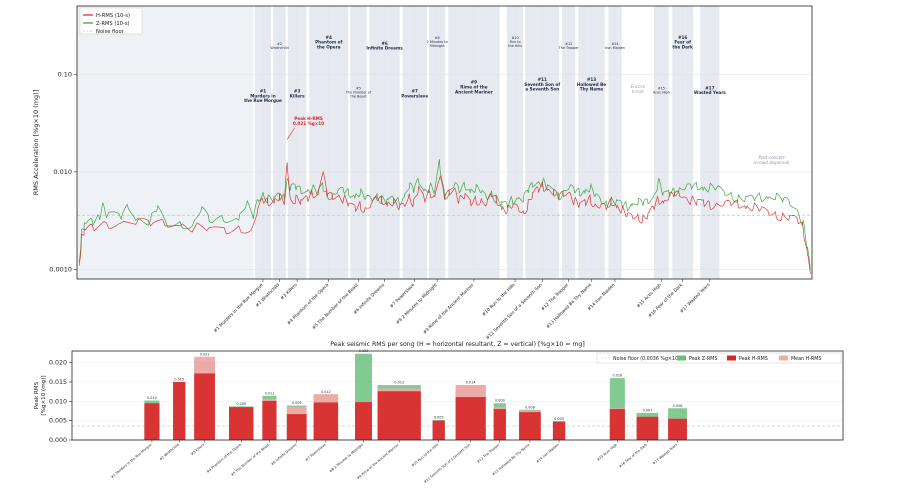 Image resolution: width=900 pixels, height=493 pixels. Describe the element at coordinates (384, 43) in the screenshot. I see `text-line: #6` at that location.